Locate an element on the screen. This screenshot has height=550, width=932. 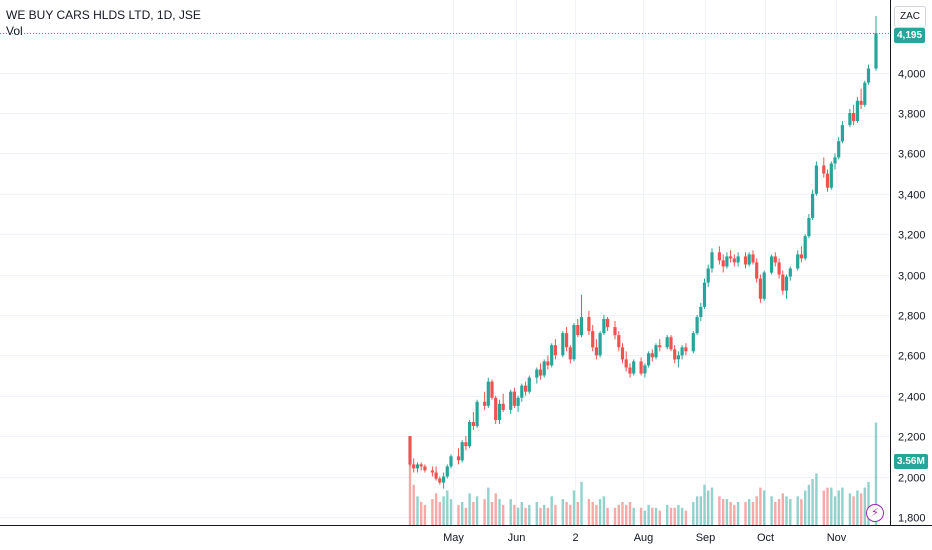
volume-bars is located at coordinates (643, 474).